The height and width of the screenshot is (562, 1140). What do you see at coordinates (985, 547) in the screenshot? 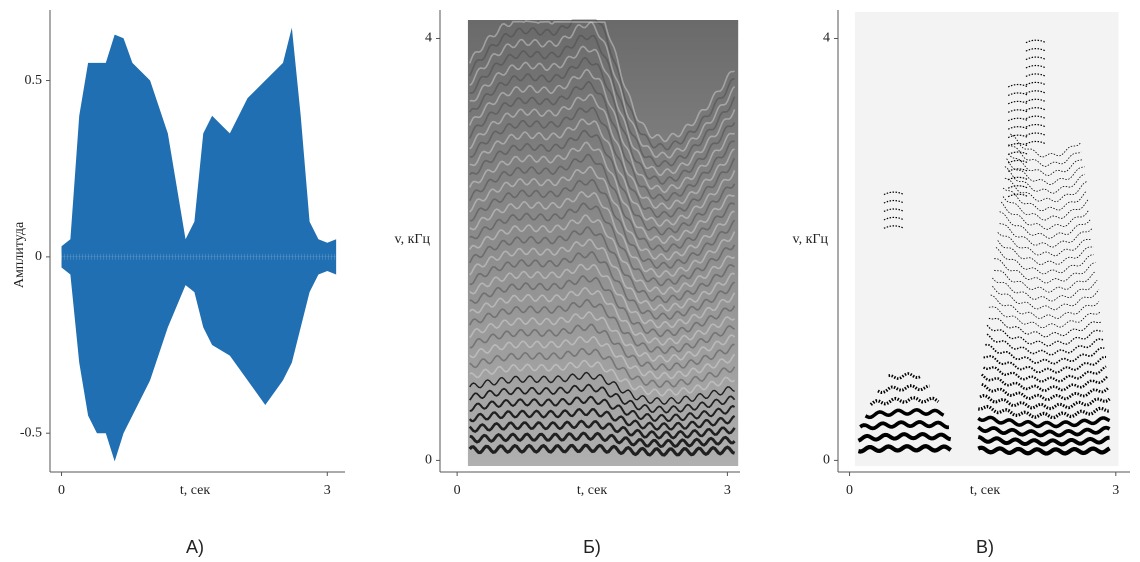
I see `panel-label: В)` at bounding box center [985, 547].